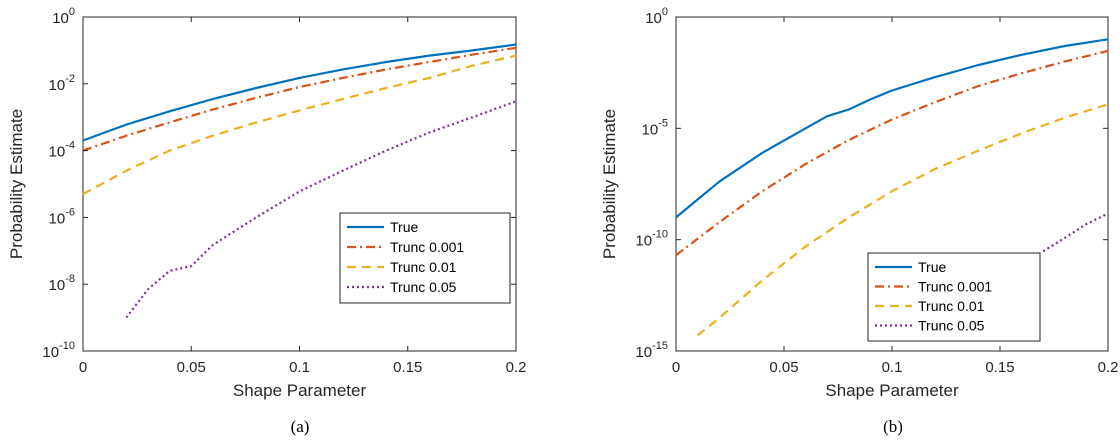 The image size is (1120, 442). Describe the element at coordinates (62, 216) in the screenshot. I see `y-tick-label: 10⁻⁶` at that location.